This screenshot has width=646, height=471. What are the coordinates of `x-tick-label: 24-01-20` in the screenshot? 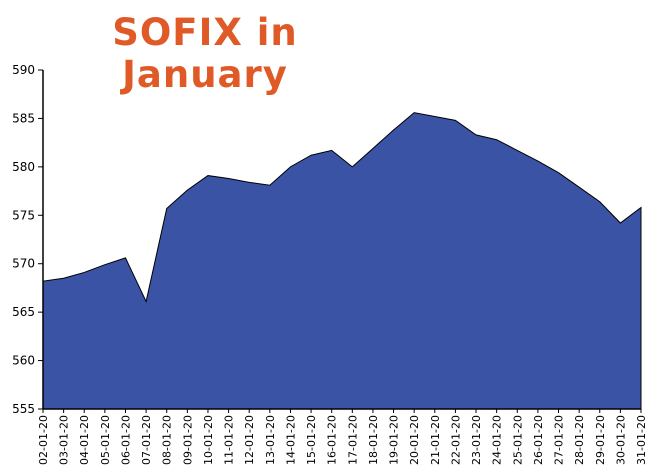 It's located at (497, 440).